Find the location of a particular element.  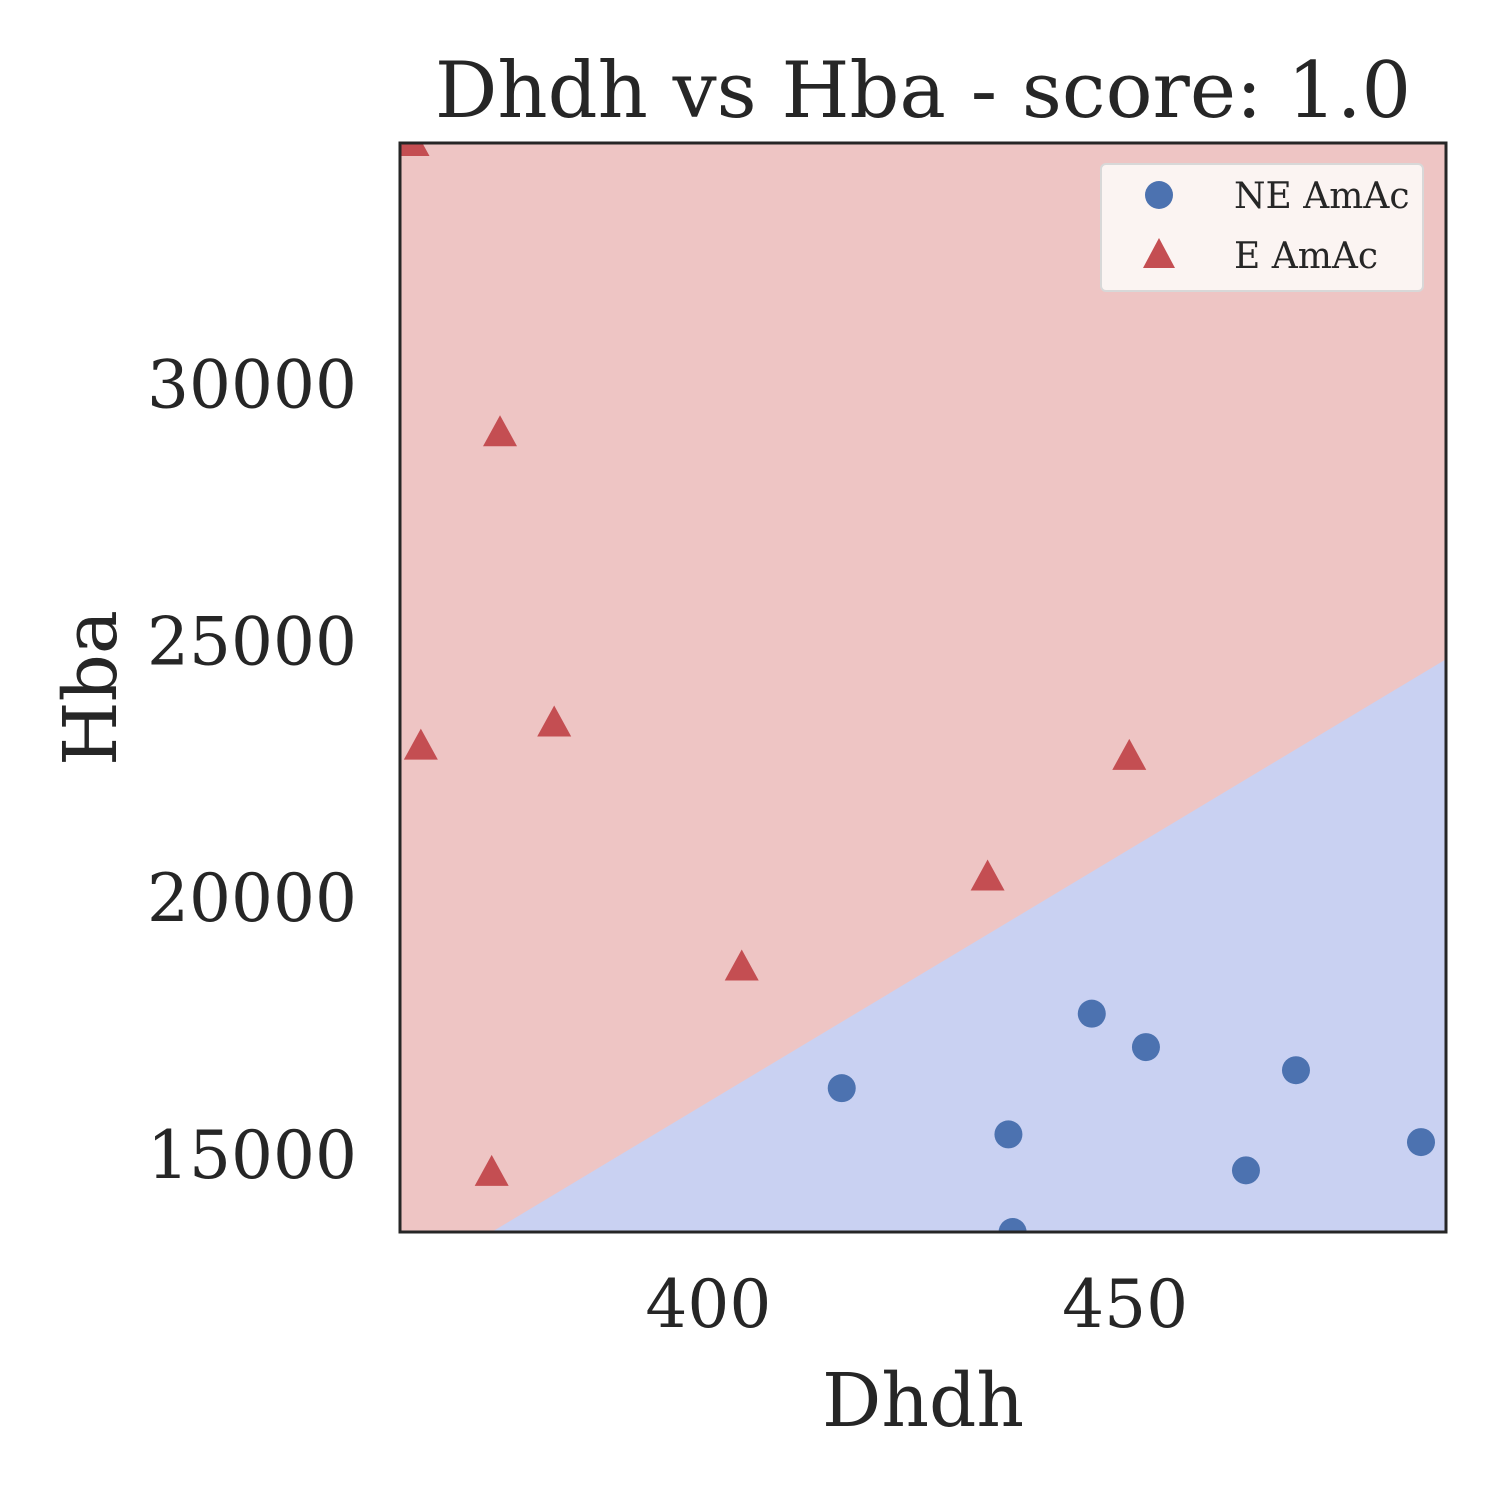

y-axis-label: Hba is located at coordinates (91, 688).